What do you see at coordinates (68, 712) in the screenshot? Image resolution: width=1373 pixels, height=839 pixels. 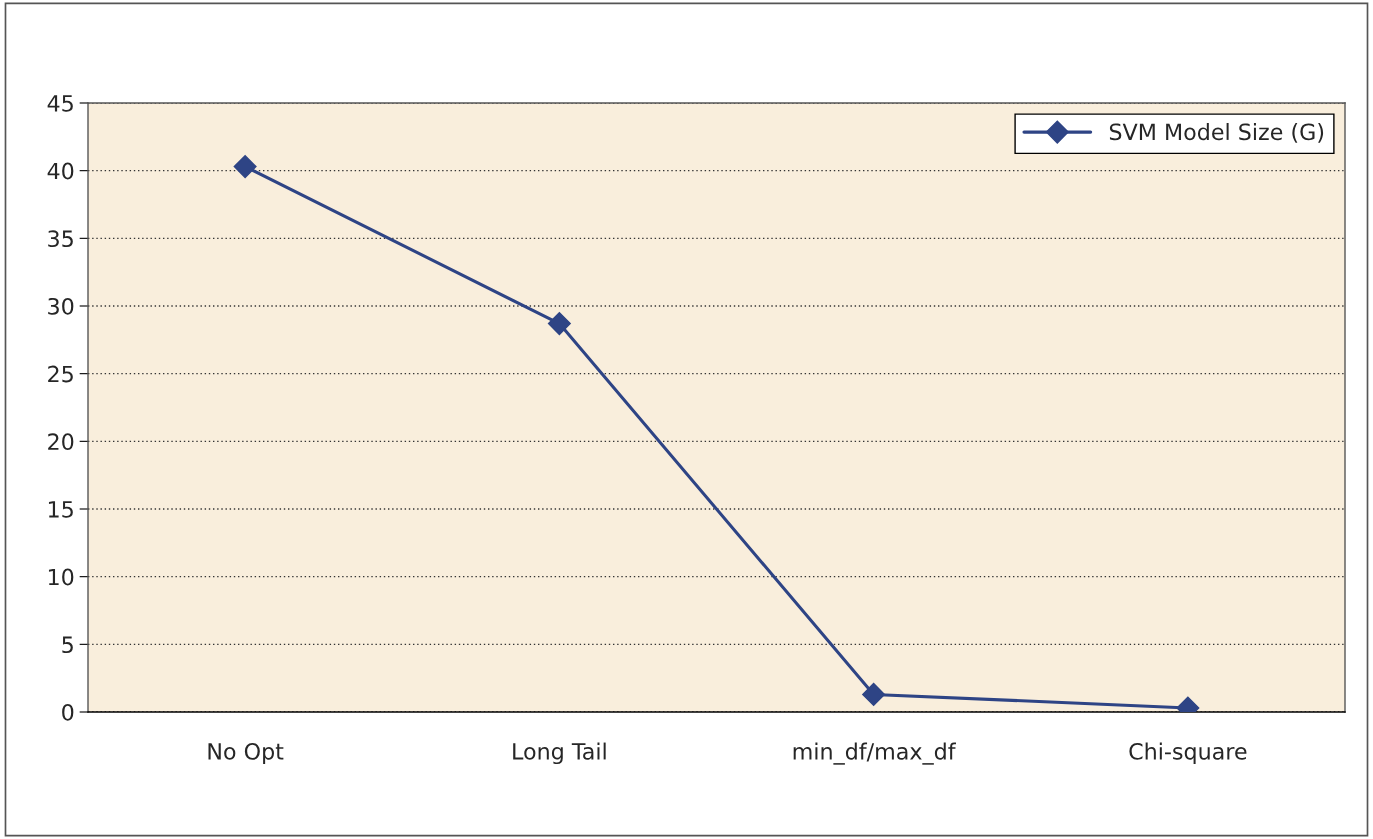 I see `y-tick-label: 0` at bounding box center [68, 712].